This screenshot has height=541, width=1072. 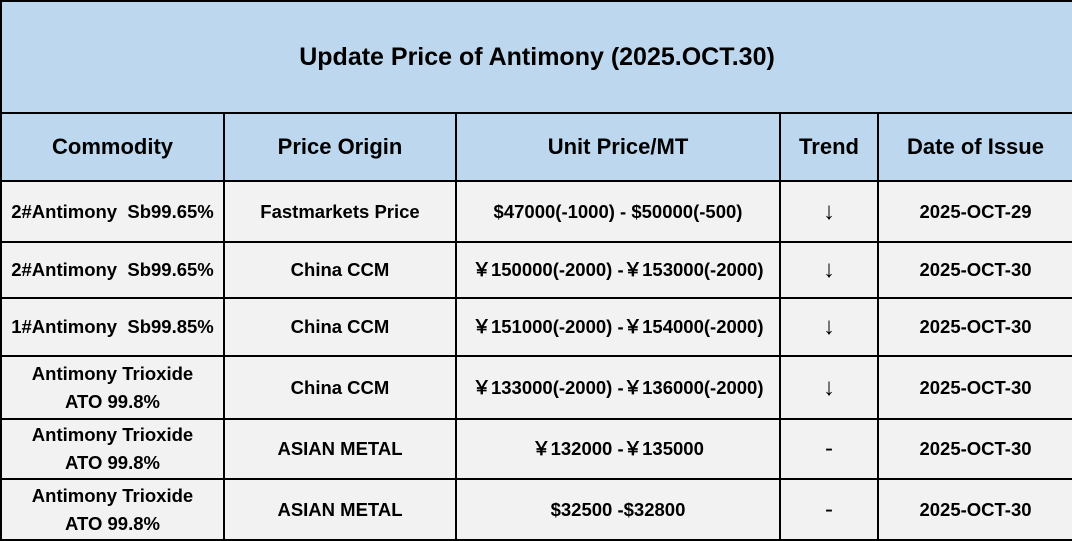 What do you see at coordinates (618, 327) in the screenshot?
I see `unit-price-cell: ￥151000(-2000) -￥154000(-2000)` at bounding box center [618, 327].